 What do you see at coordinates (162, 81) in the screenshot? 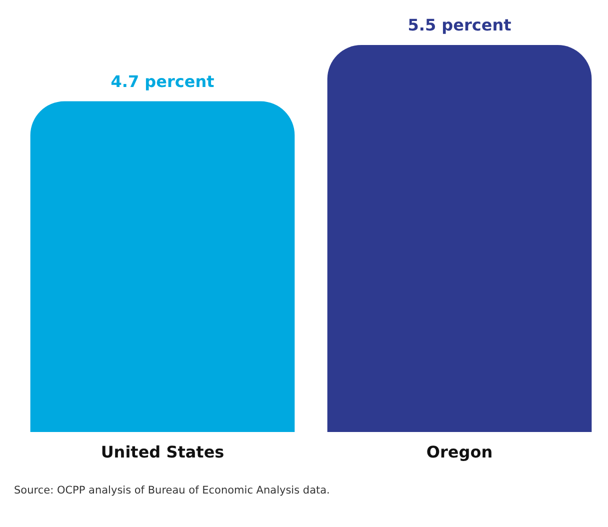
I see `data-label: 4.7 percent` at bounding box center [162, 81].